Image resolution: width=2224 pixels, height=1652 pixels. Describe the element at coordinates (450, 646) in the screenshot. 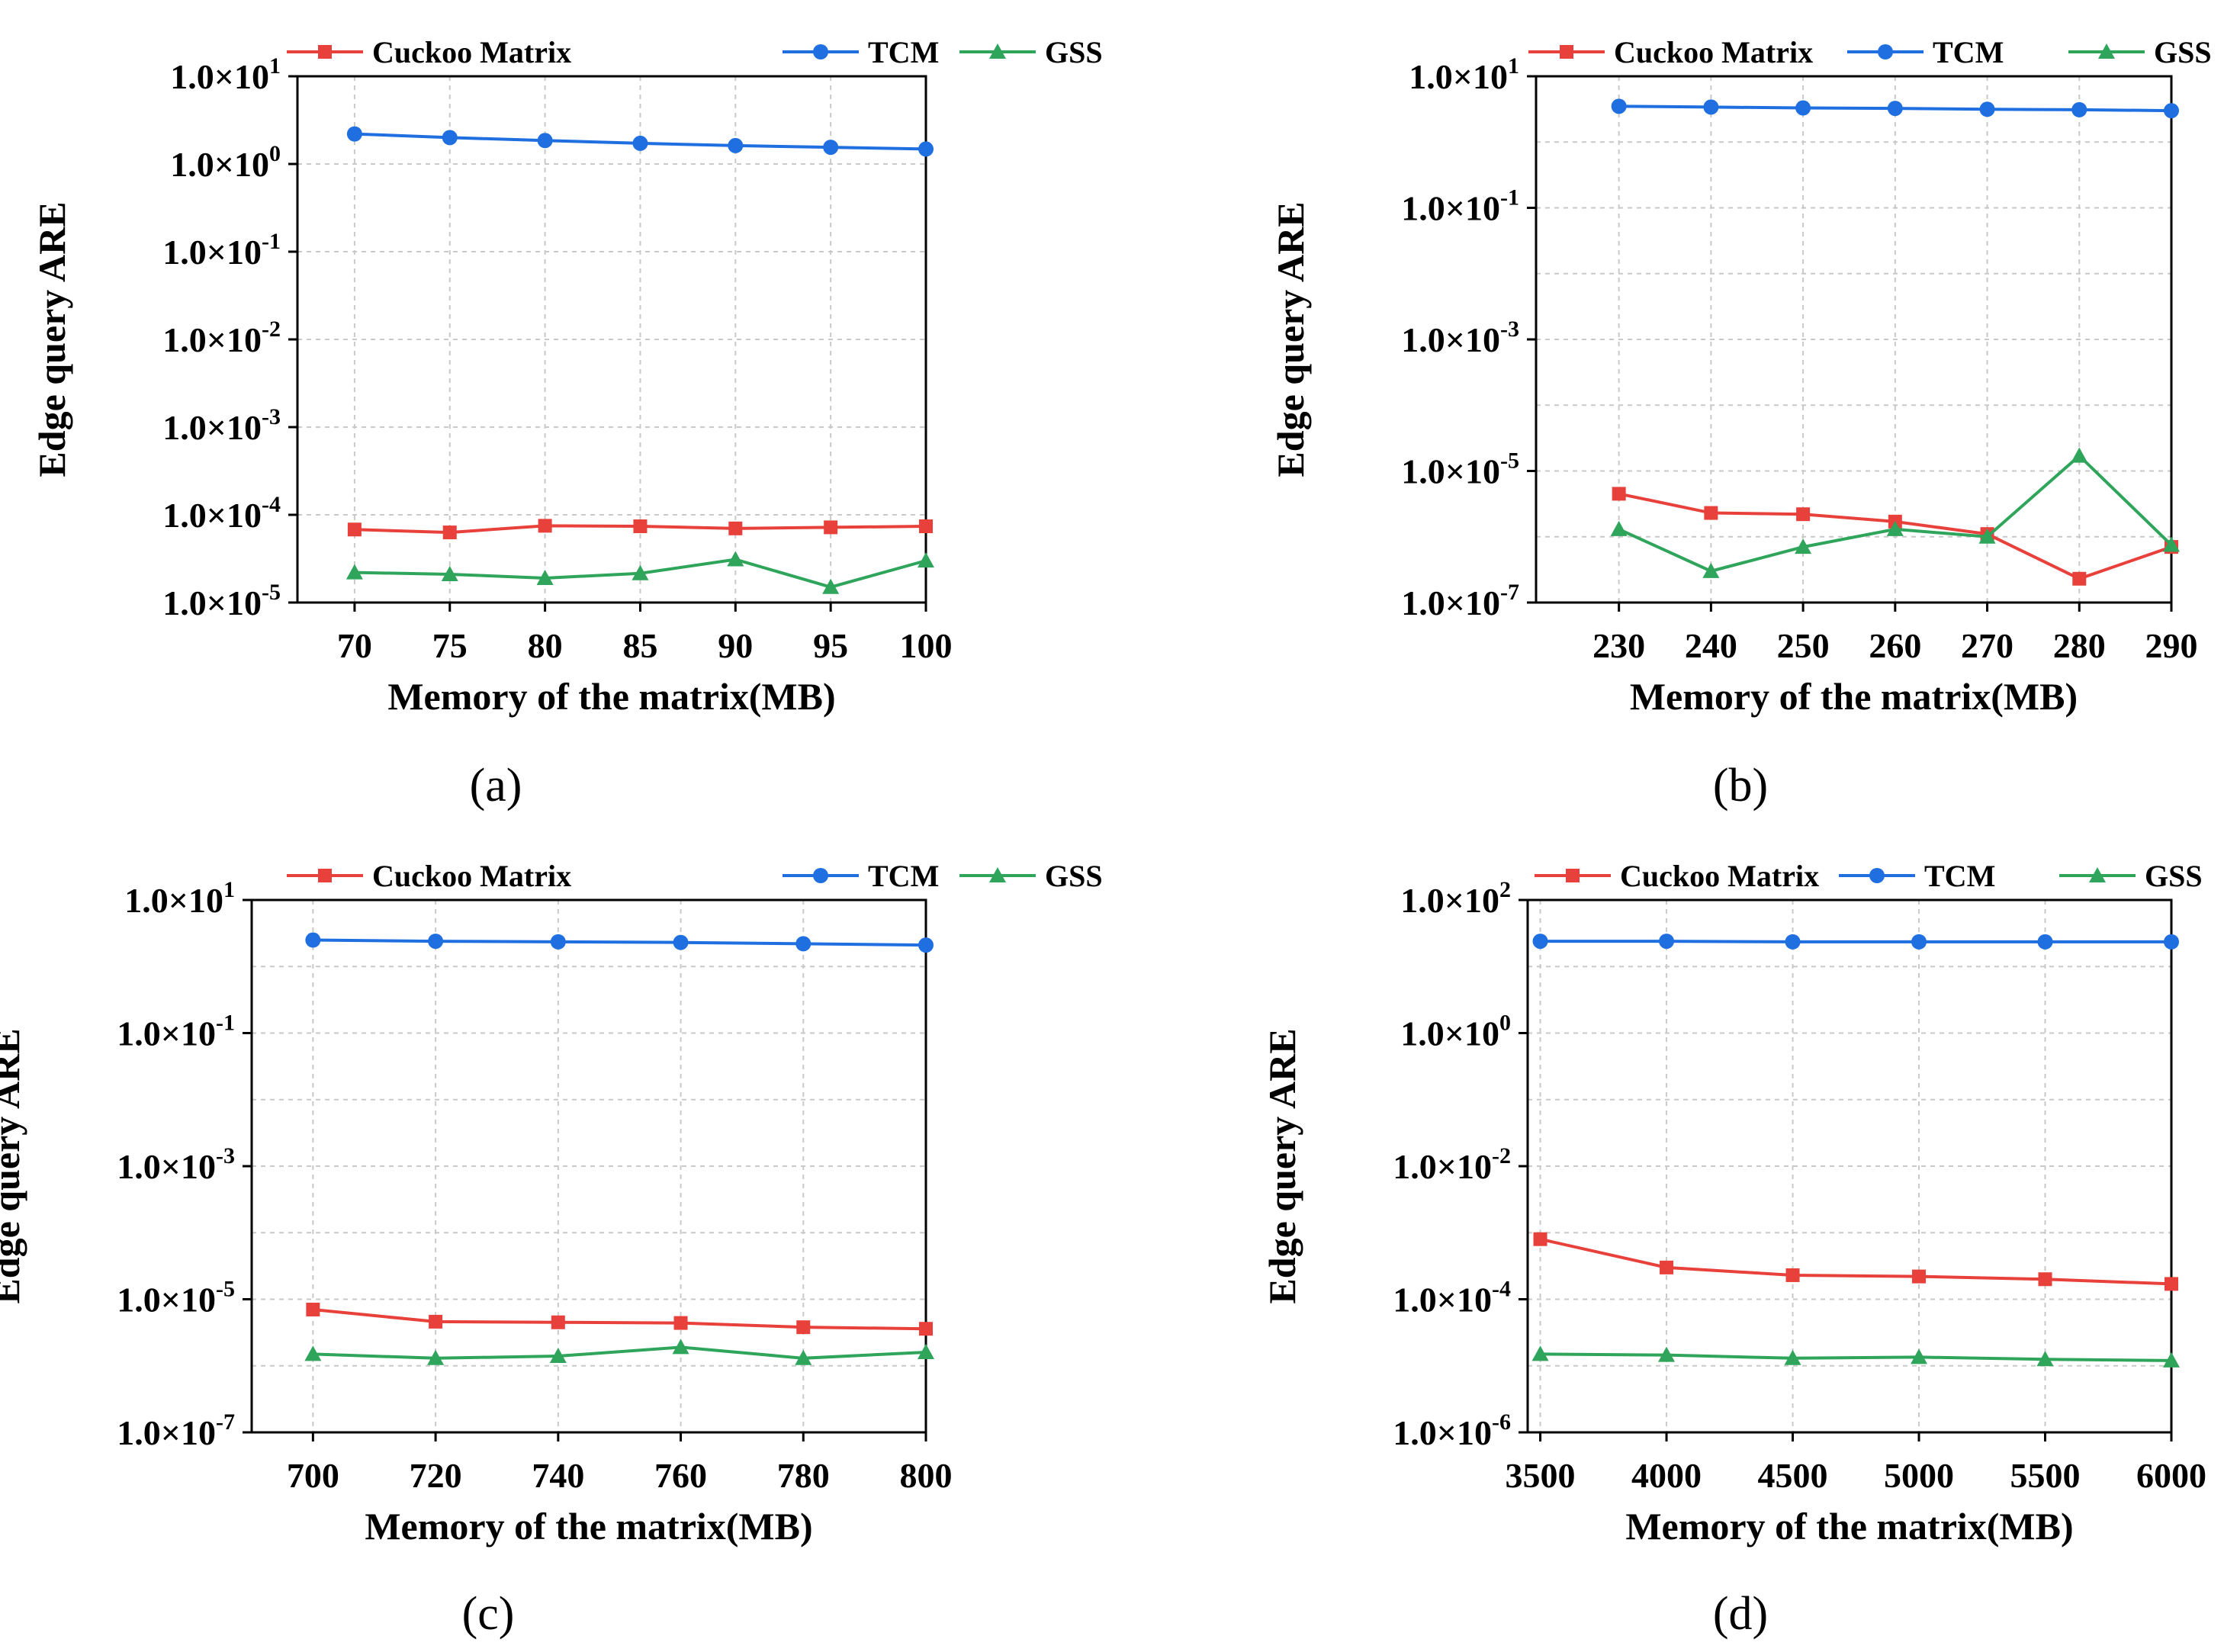

I see `x-tick-label: 75` at that location.